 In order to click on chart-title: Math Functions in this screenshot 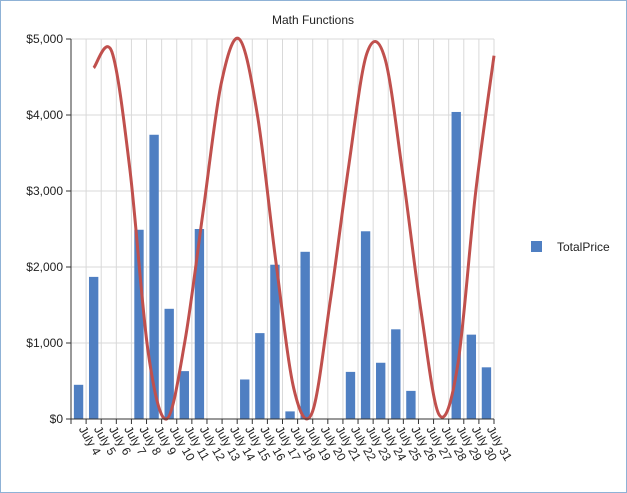, I will do `click(313, 20)`.